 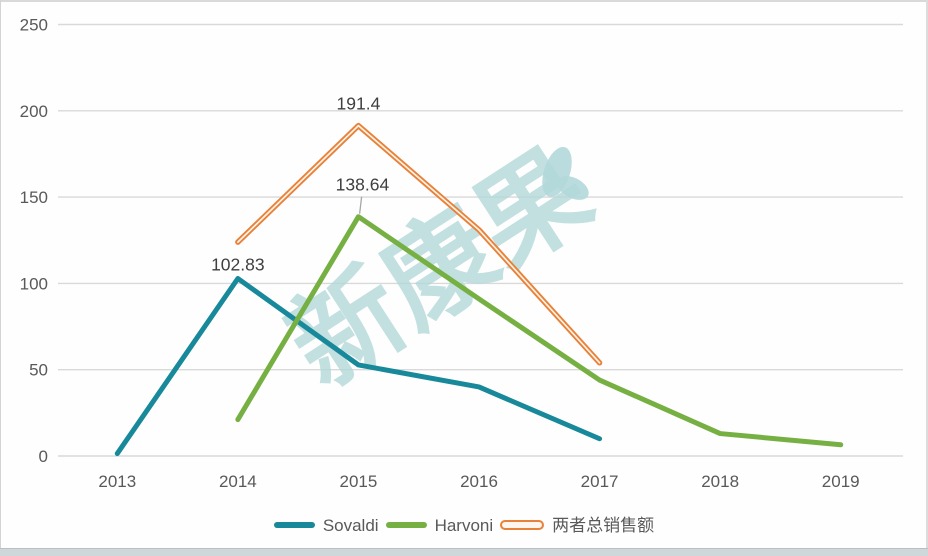 What do you see at coordinates (464, 552) in the screenshot?
I see `bottom-strip` at bounding box center [464, 552].